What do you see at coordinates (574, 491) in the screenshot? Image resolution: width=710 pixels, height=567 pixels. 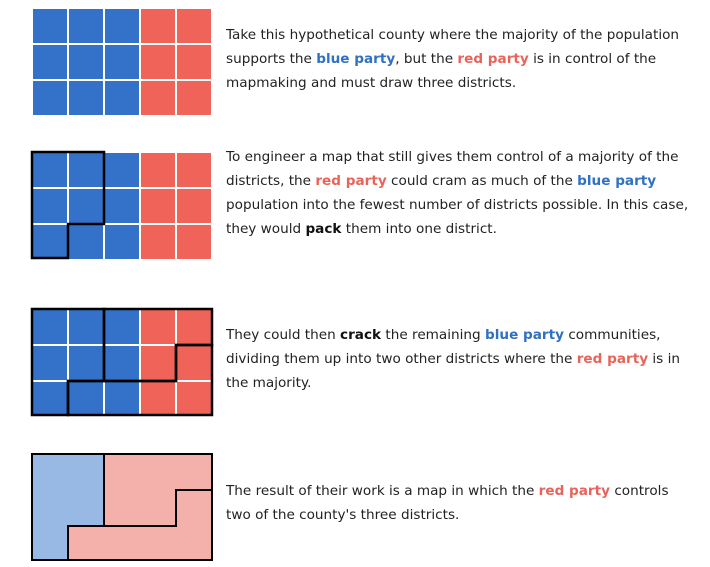 I see `result-run-1: red party` at bounding box center [574, 491].